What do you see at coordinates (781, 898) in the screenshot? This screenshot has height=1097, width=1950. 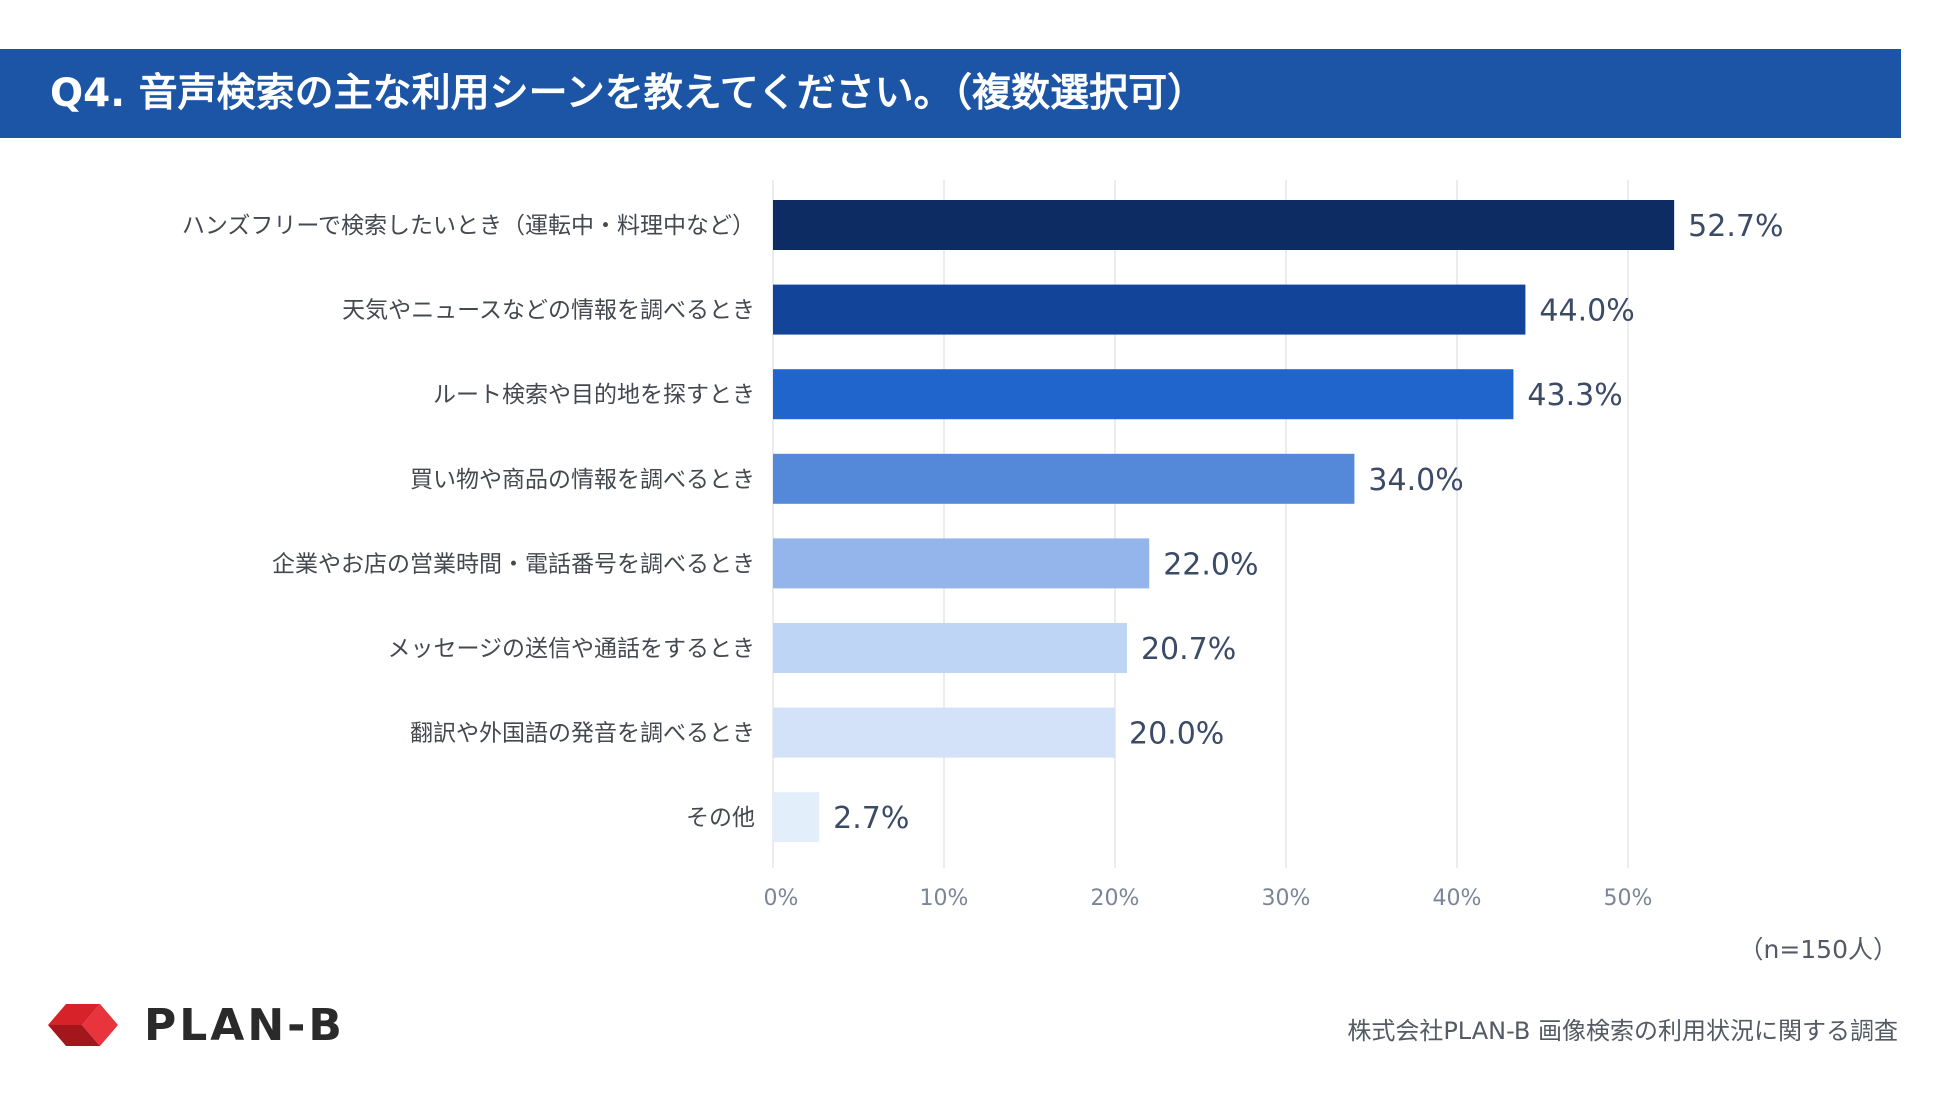 I see `x-tick-label: 0%` at bounding box center [781, 898].